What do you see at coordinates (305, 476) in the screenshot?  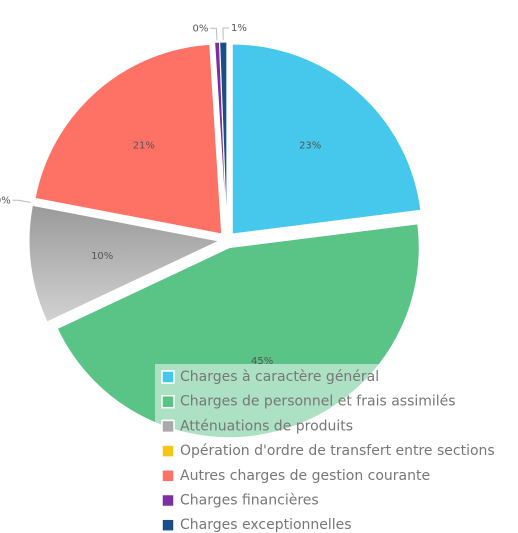 I see `legend-label: Autres charges de gestion courante` at bounding box center [305, 476].